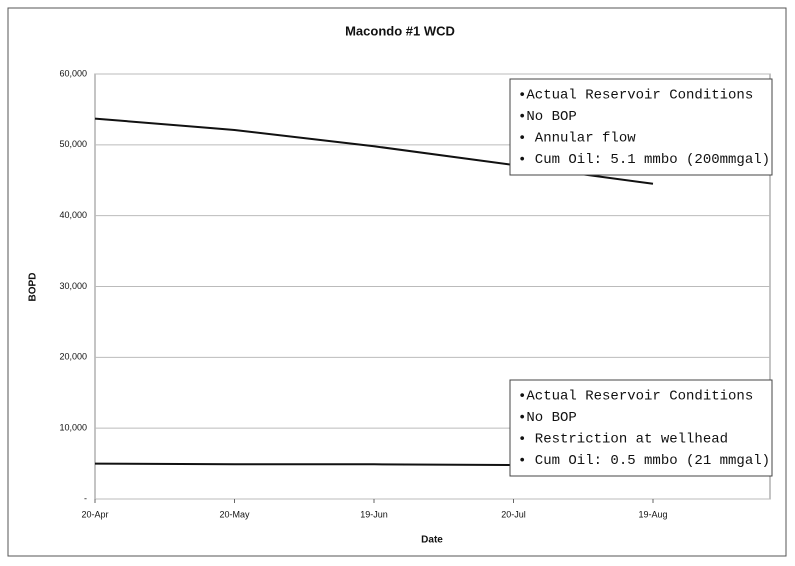 The height and width of the screenshot is (566, 795). What do you see at coordinates (73, 428) in the screenshot?
I see `y-tick-label: 10,000` at bounding box center [73, 428].